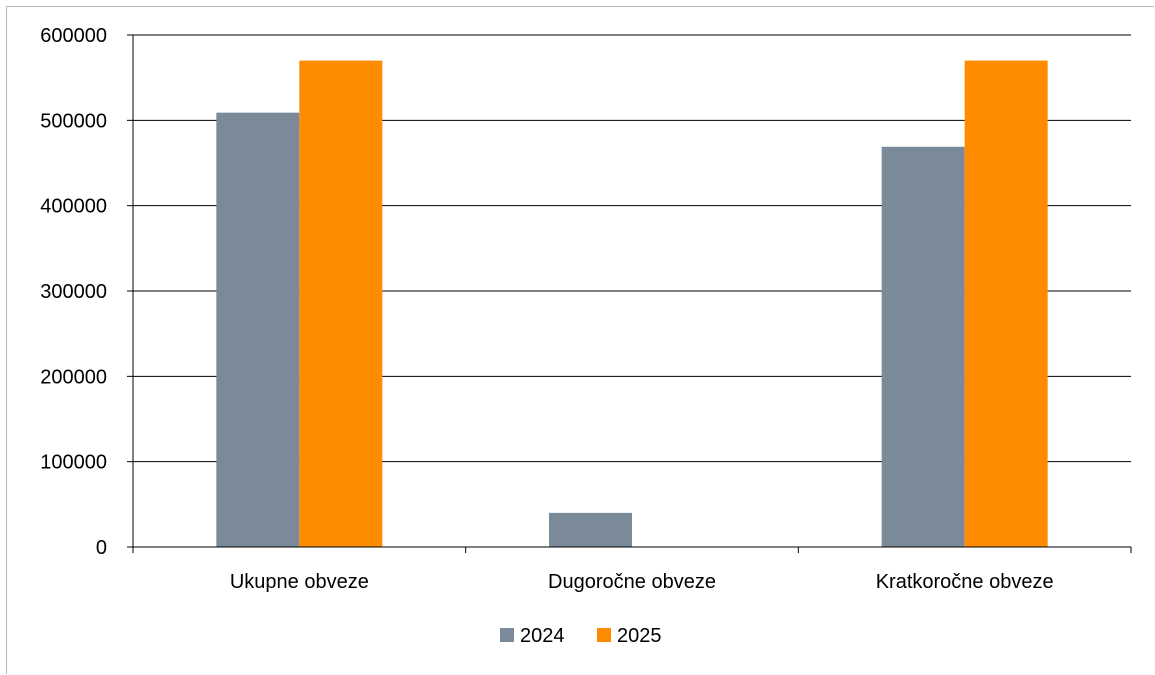  Describe the element at coordinates (507, 635) in the screenshot. I see `legend-swatch-2024` at that location.